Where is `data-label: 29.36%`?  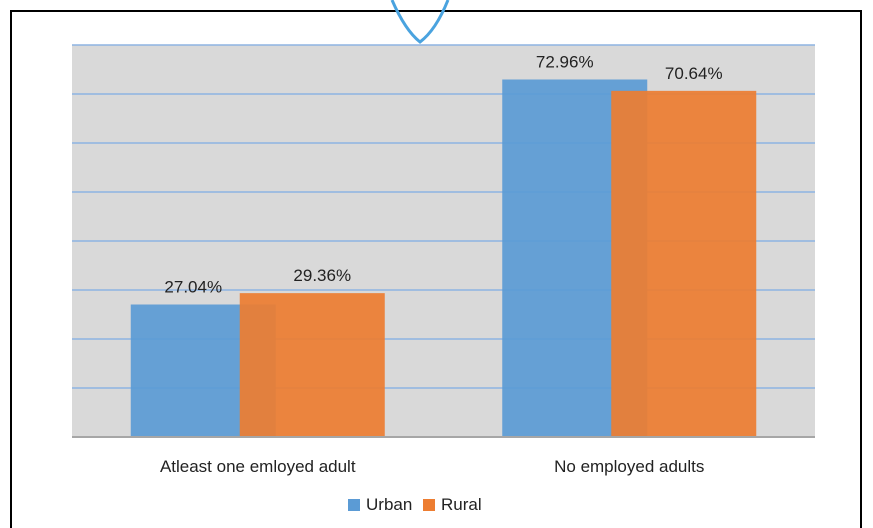 data-label: 29.36% is located at coordinates (322, 275).